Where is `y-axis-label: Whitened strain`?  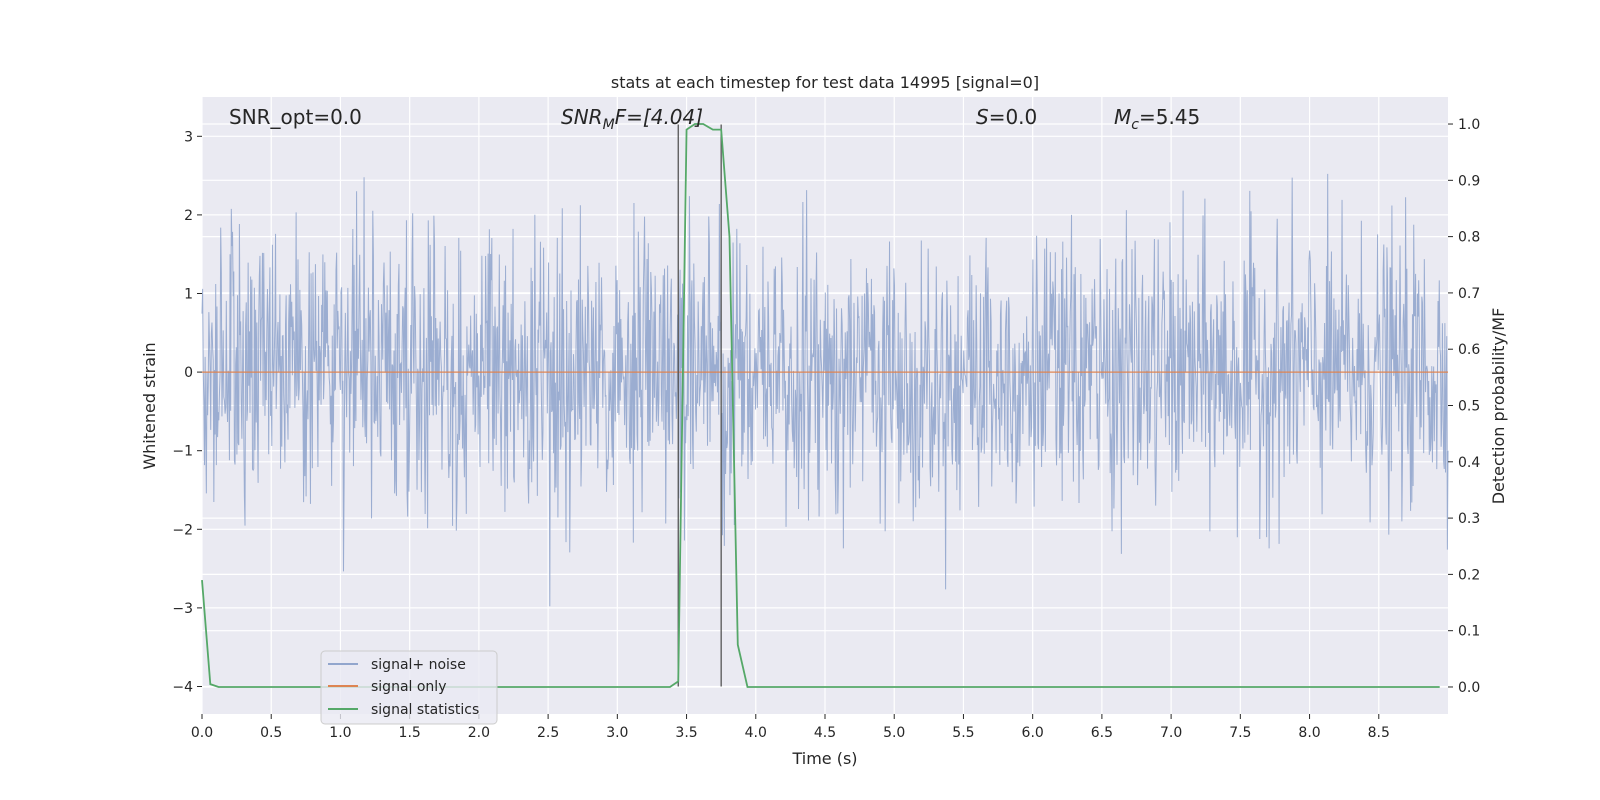
y-axis-label: Whitened strain is located at coordinates (149, 405).